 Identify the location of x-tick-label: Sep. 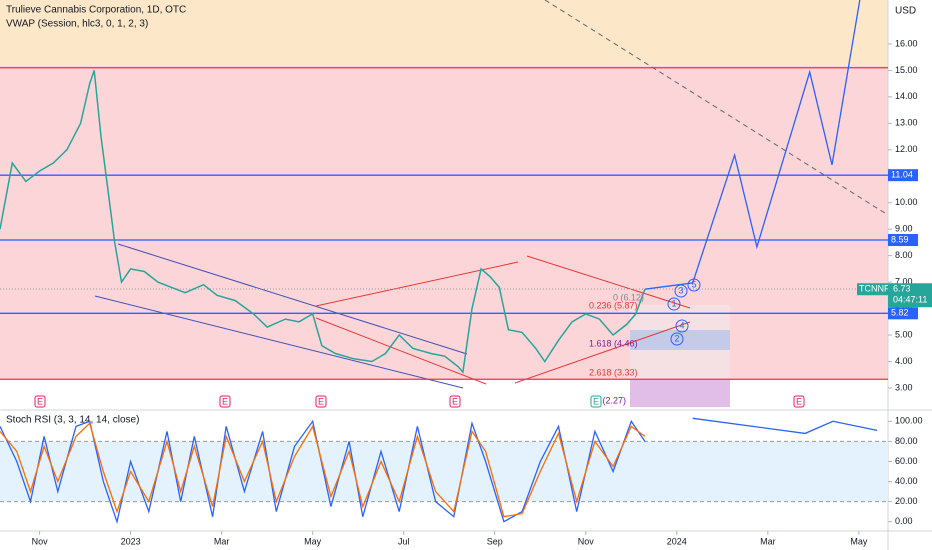
(495, 541).